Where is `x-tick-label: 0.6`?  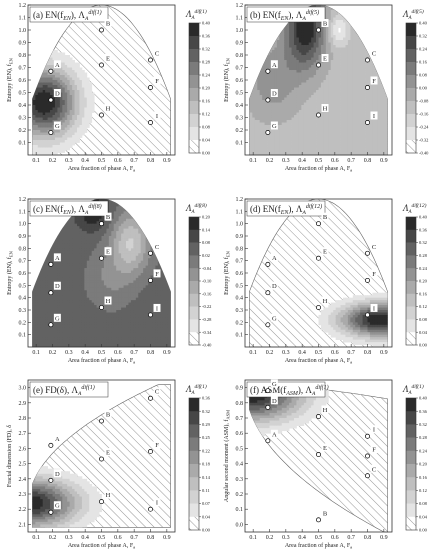 x-tick-label: 0.6 is located at coordinates (335, 161).